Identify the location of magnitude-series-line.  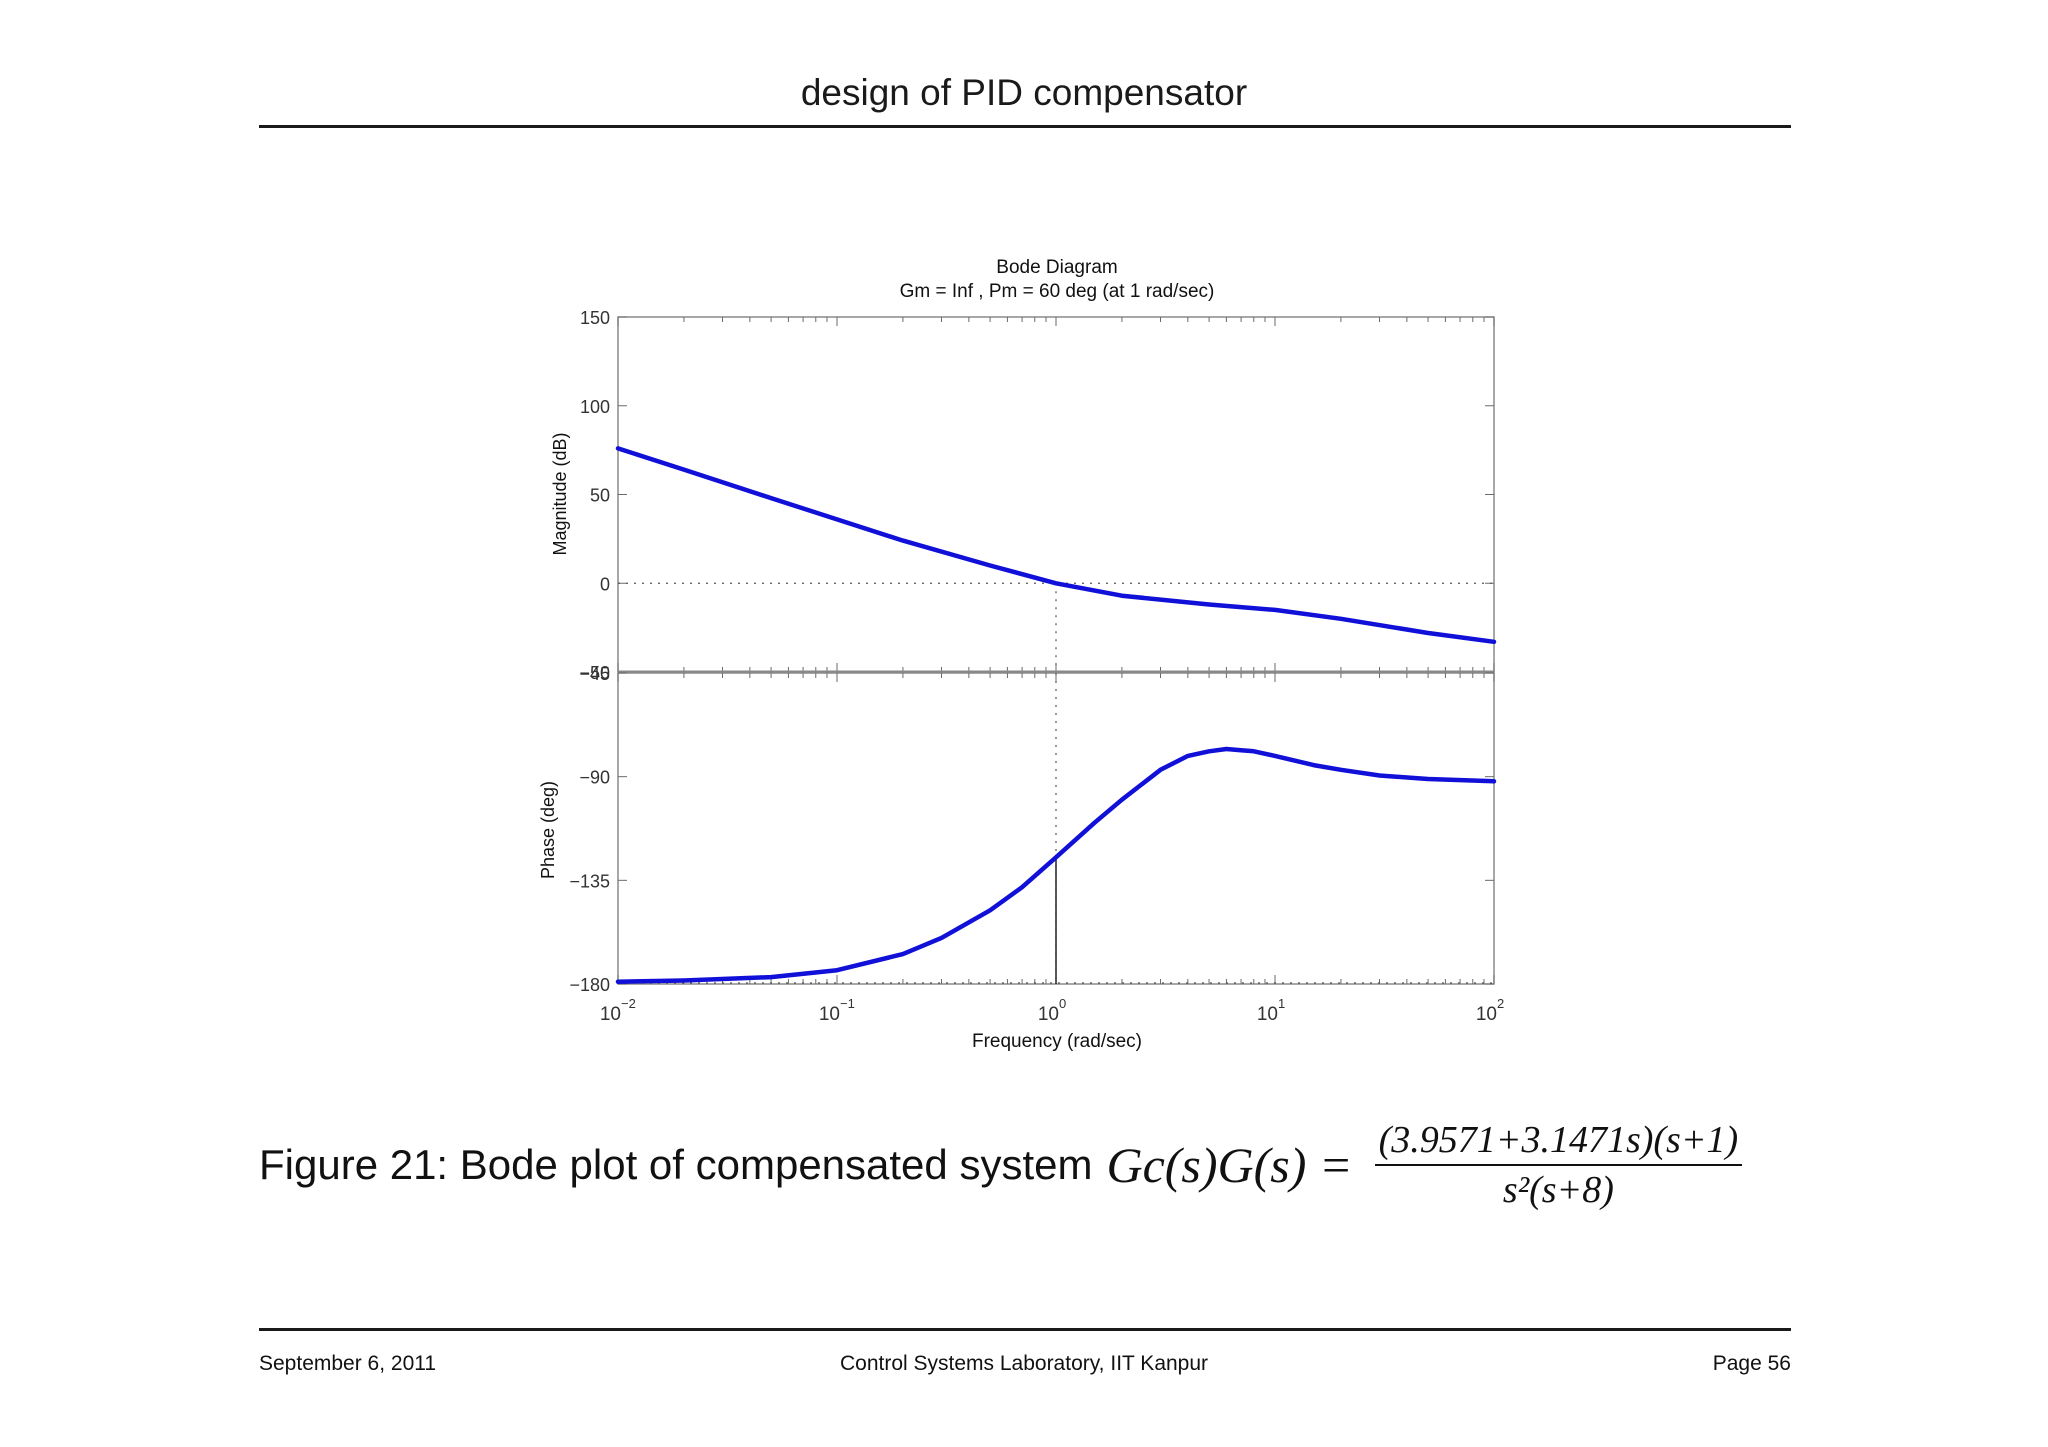
(1056, 545).